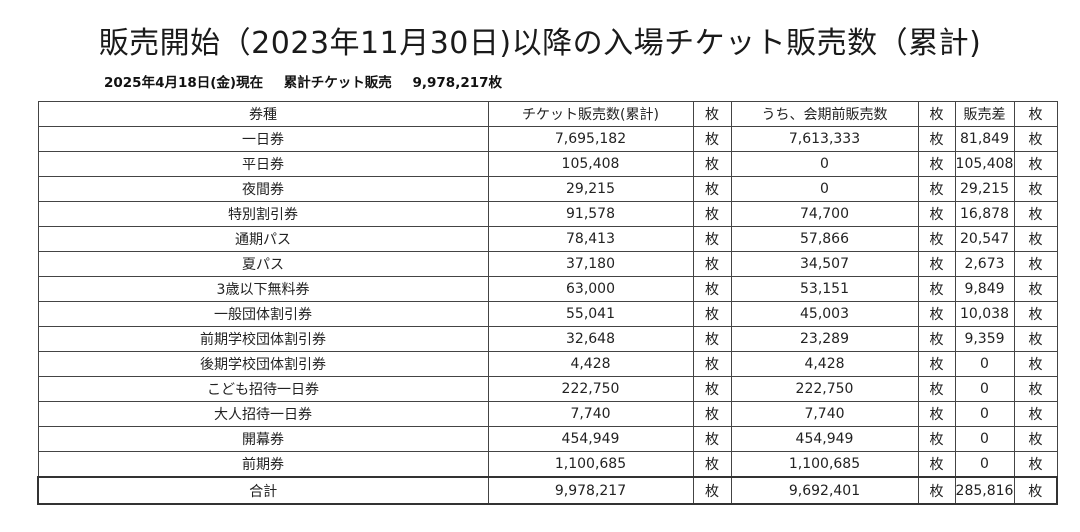  I want to click on total-row: 合計 9,978,217 枚 9,692,401 枚 285,816 枚, so click(547, 490).